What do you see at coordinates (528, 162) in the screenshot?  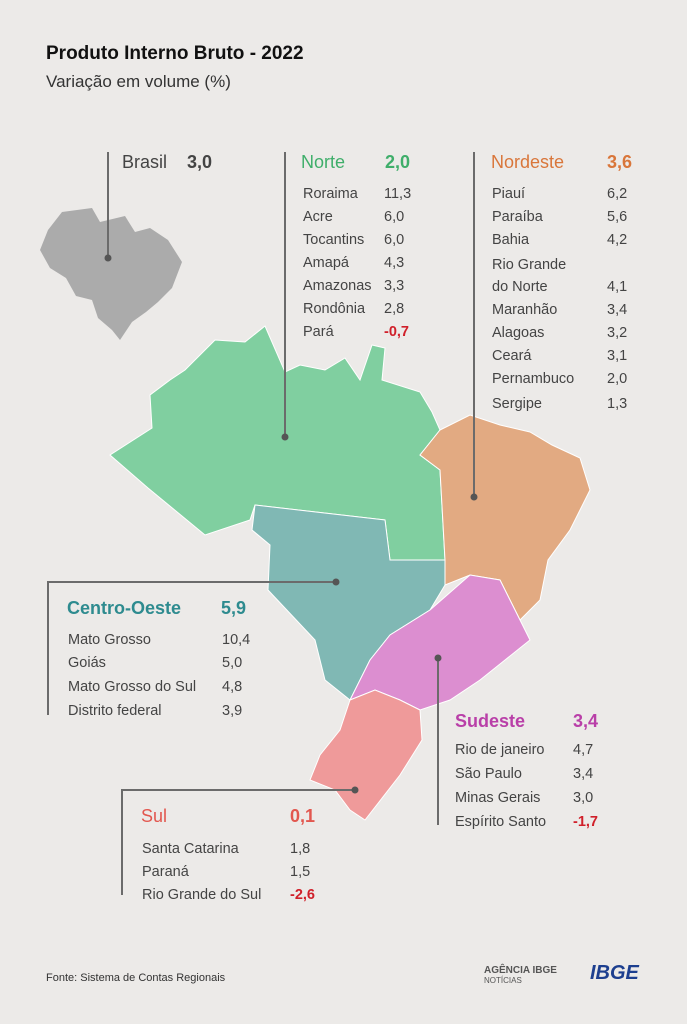 I see `nordeste-label: Nordeste` at bounding box center [528, 162].